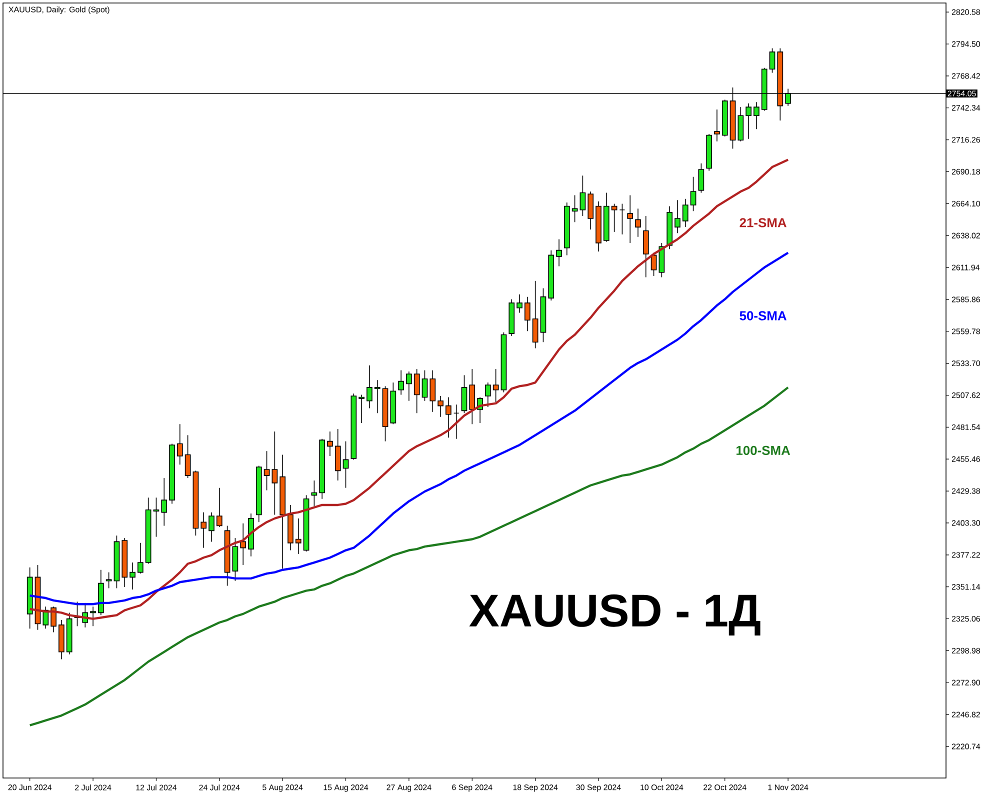  Describe the element at coordinates (763, 223) in the screenshot. I see `series-label: 21-SMA` at that location.